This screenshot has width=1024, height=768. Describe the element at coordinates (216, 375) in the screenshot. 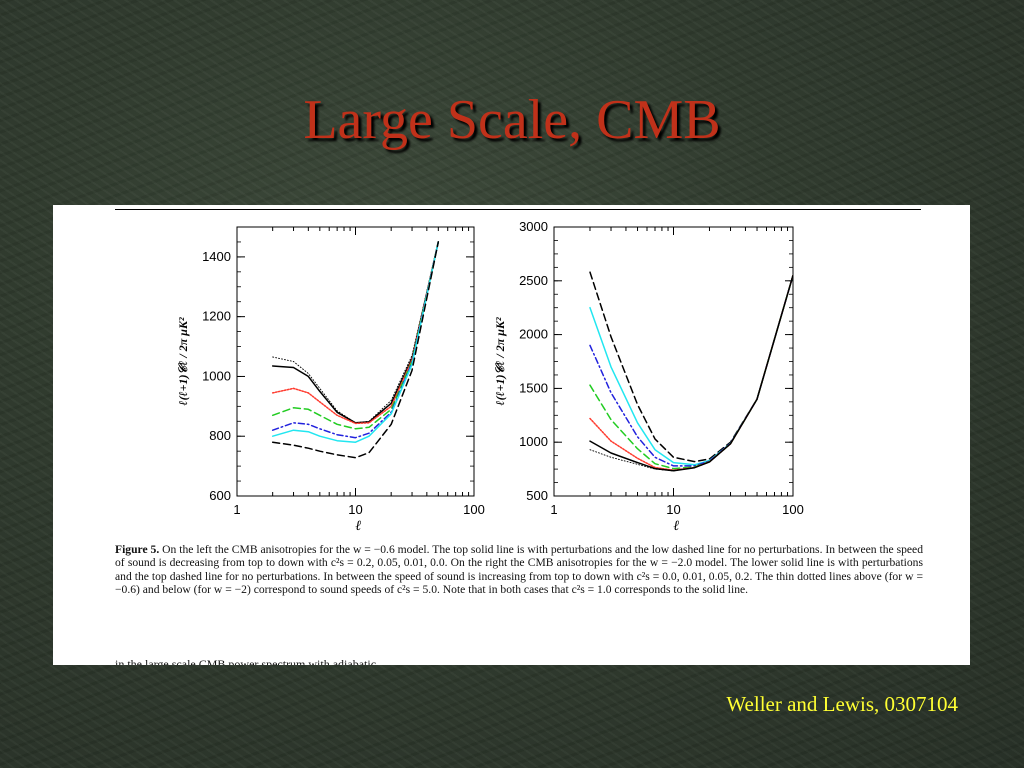

I see `chart1-ytick-label: 1000` at that location.